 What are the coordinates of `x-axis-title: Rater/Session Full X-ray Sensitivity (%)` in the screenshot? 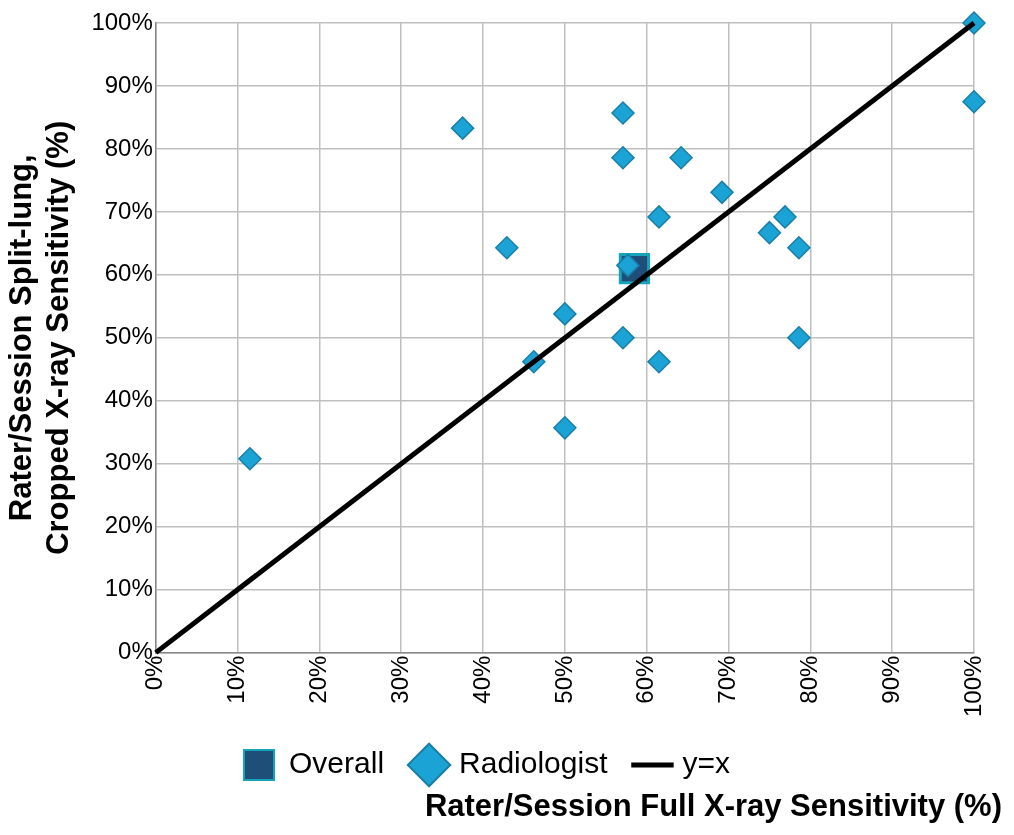 It's located at (713, 806).